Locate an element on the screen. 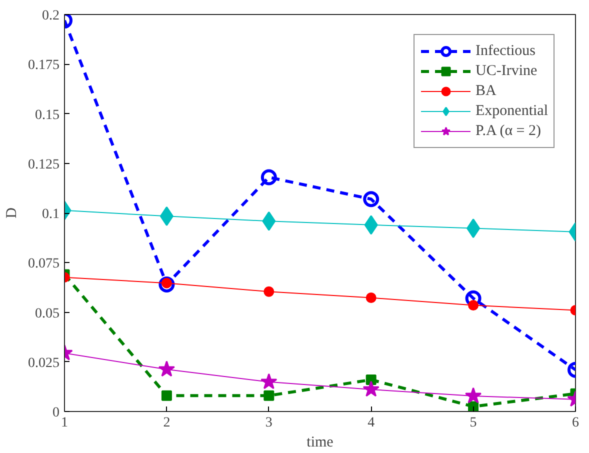 This screenshot has width=589, height=453. x-tick-label: 4 is located at coordinates (371, 423).